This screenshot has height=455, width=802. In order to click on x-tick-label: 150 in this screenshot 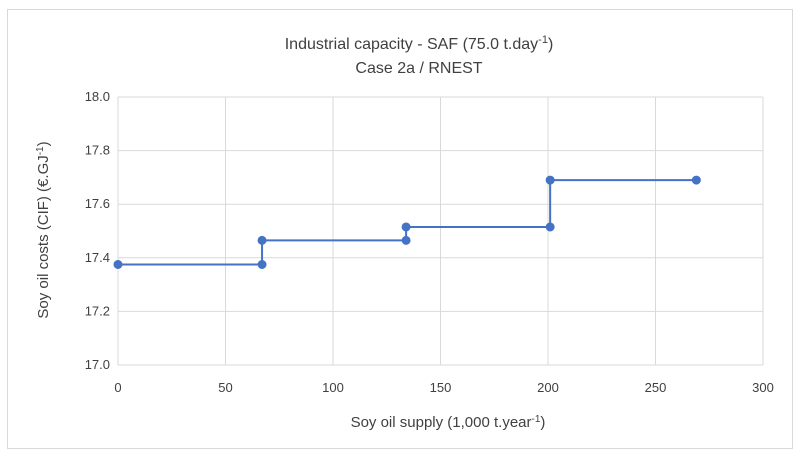, I will do `click(441, 387)`.